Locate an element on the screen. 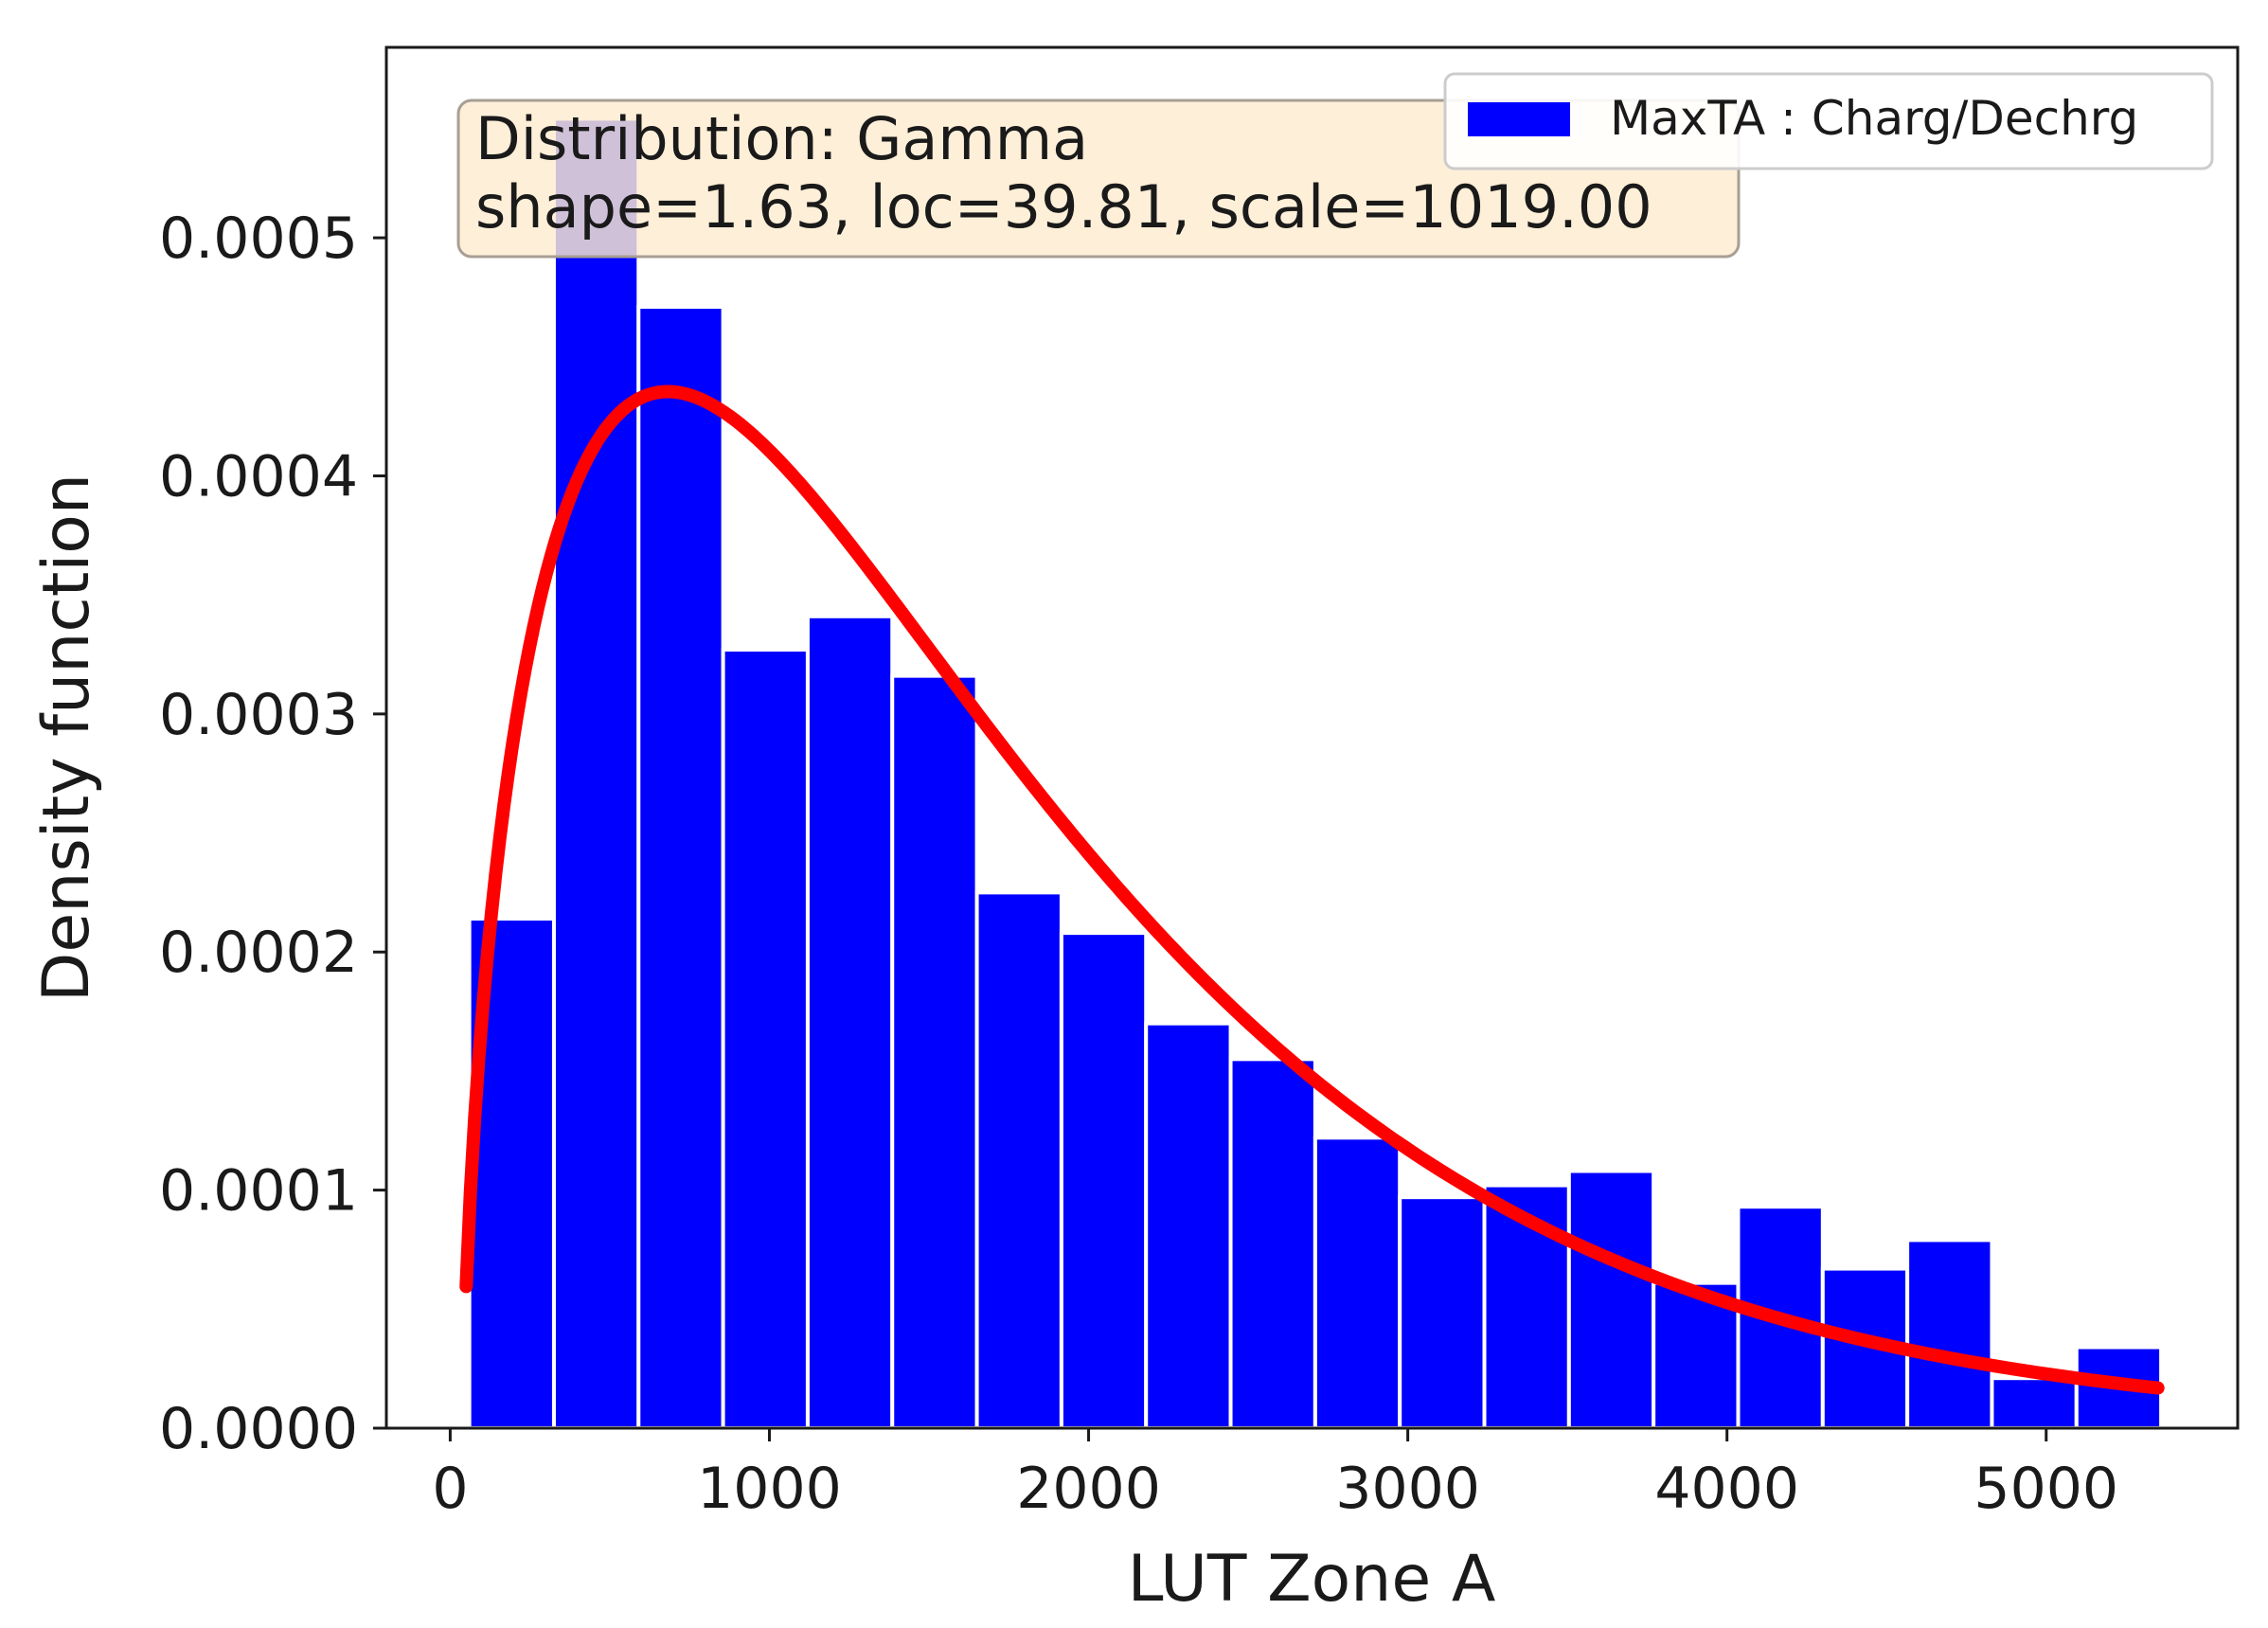 This screenshot has width=2268, height=1628. y-tick-label: 0.0000 is located at coordinates (258, 1429).